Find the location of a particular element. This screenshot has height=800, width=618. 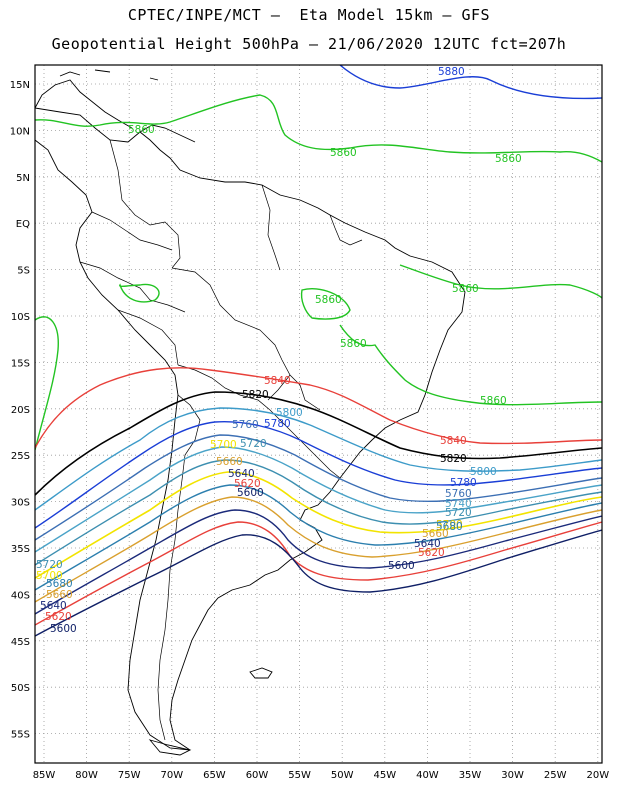

label-5860-e: 5860 is located at coordinates (465, 289).